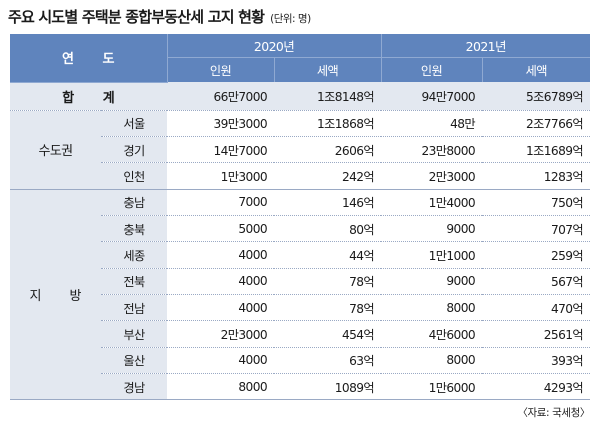  Describe the element at coordinates (134, 281) in the screenshot. I see `city-label: 전북` at that location.